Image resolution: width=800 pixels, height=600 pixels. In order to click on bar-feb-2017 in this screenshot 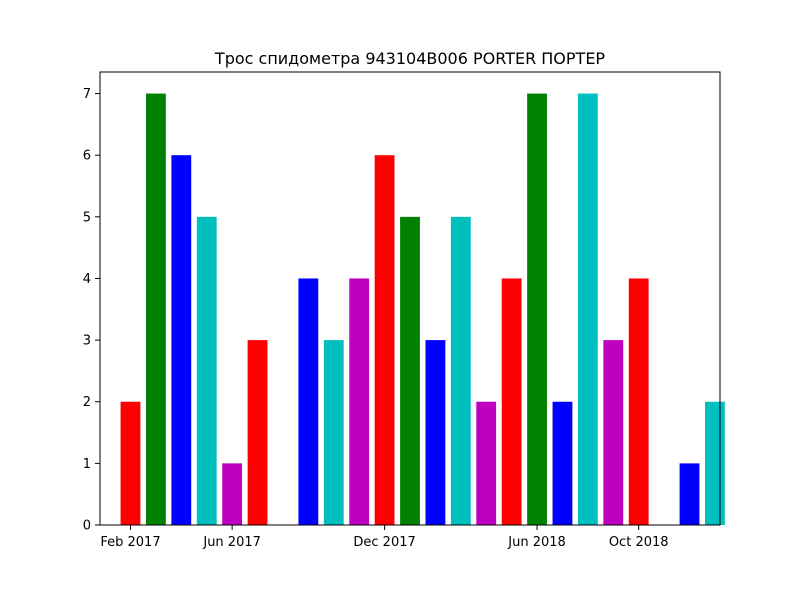, I will do `click(130, 463)`.